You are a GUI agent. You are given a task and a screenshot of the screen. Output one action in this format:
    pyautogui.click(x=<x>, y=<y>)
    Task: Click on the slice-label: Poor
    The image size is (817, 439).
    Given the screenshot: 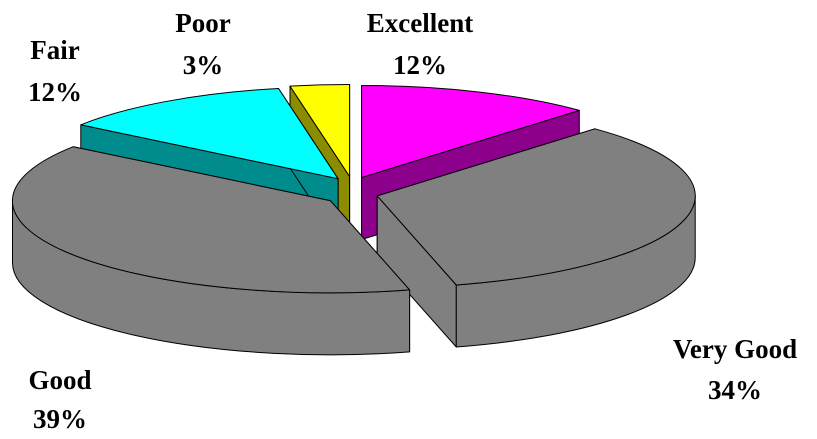 What is the action you would take?
    pyautogui.click(x=202, y=23)
    